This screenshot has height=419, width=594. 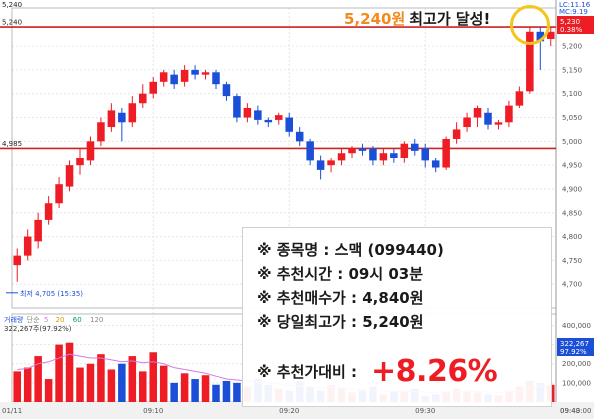 I want to click on current-volume-pct-label: 97.92%, so click(x=573, y=352).